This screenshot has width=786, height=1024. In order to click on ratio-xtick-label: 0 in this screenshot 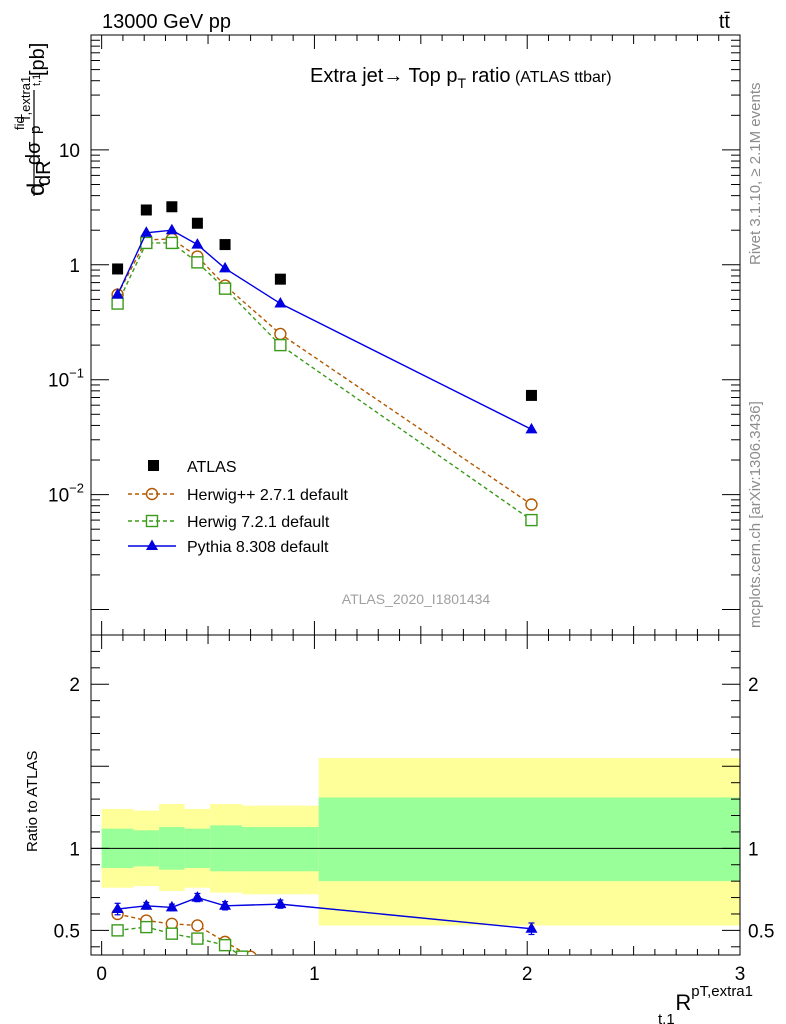, I will do `click(101, 974)`.